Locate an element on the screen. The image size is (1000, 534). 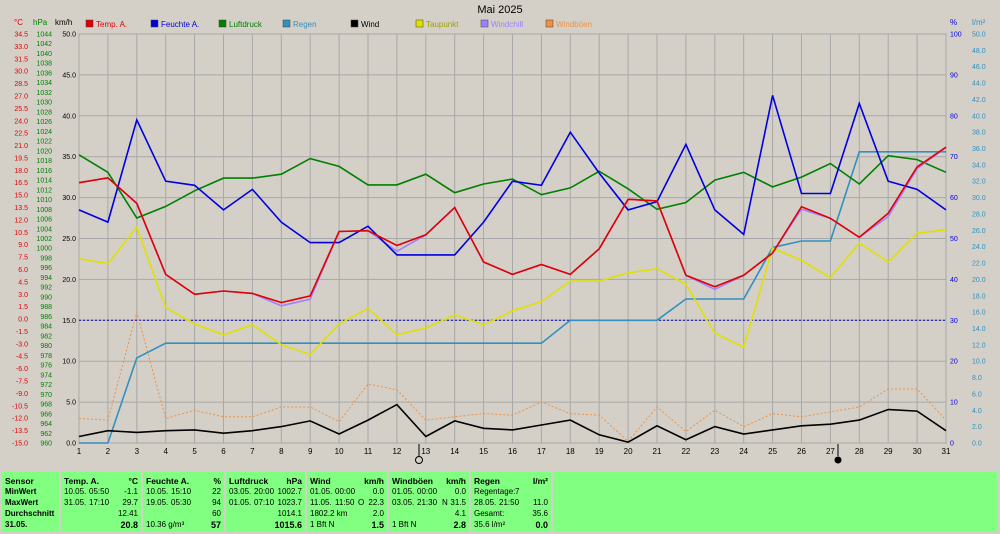
temp-tick-label: 27.0 is located at coordinates (21, 96).